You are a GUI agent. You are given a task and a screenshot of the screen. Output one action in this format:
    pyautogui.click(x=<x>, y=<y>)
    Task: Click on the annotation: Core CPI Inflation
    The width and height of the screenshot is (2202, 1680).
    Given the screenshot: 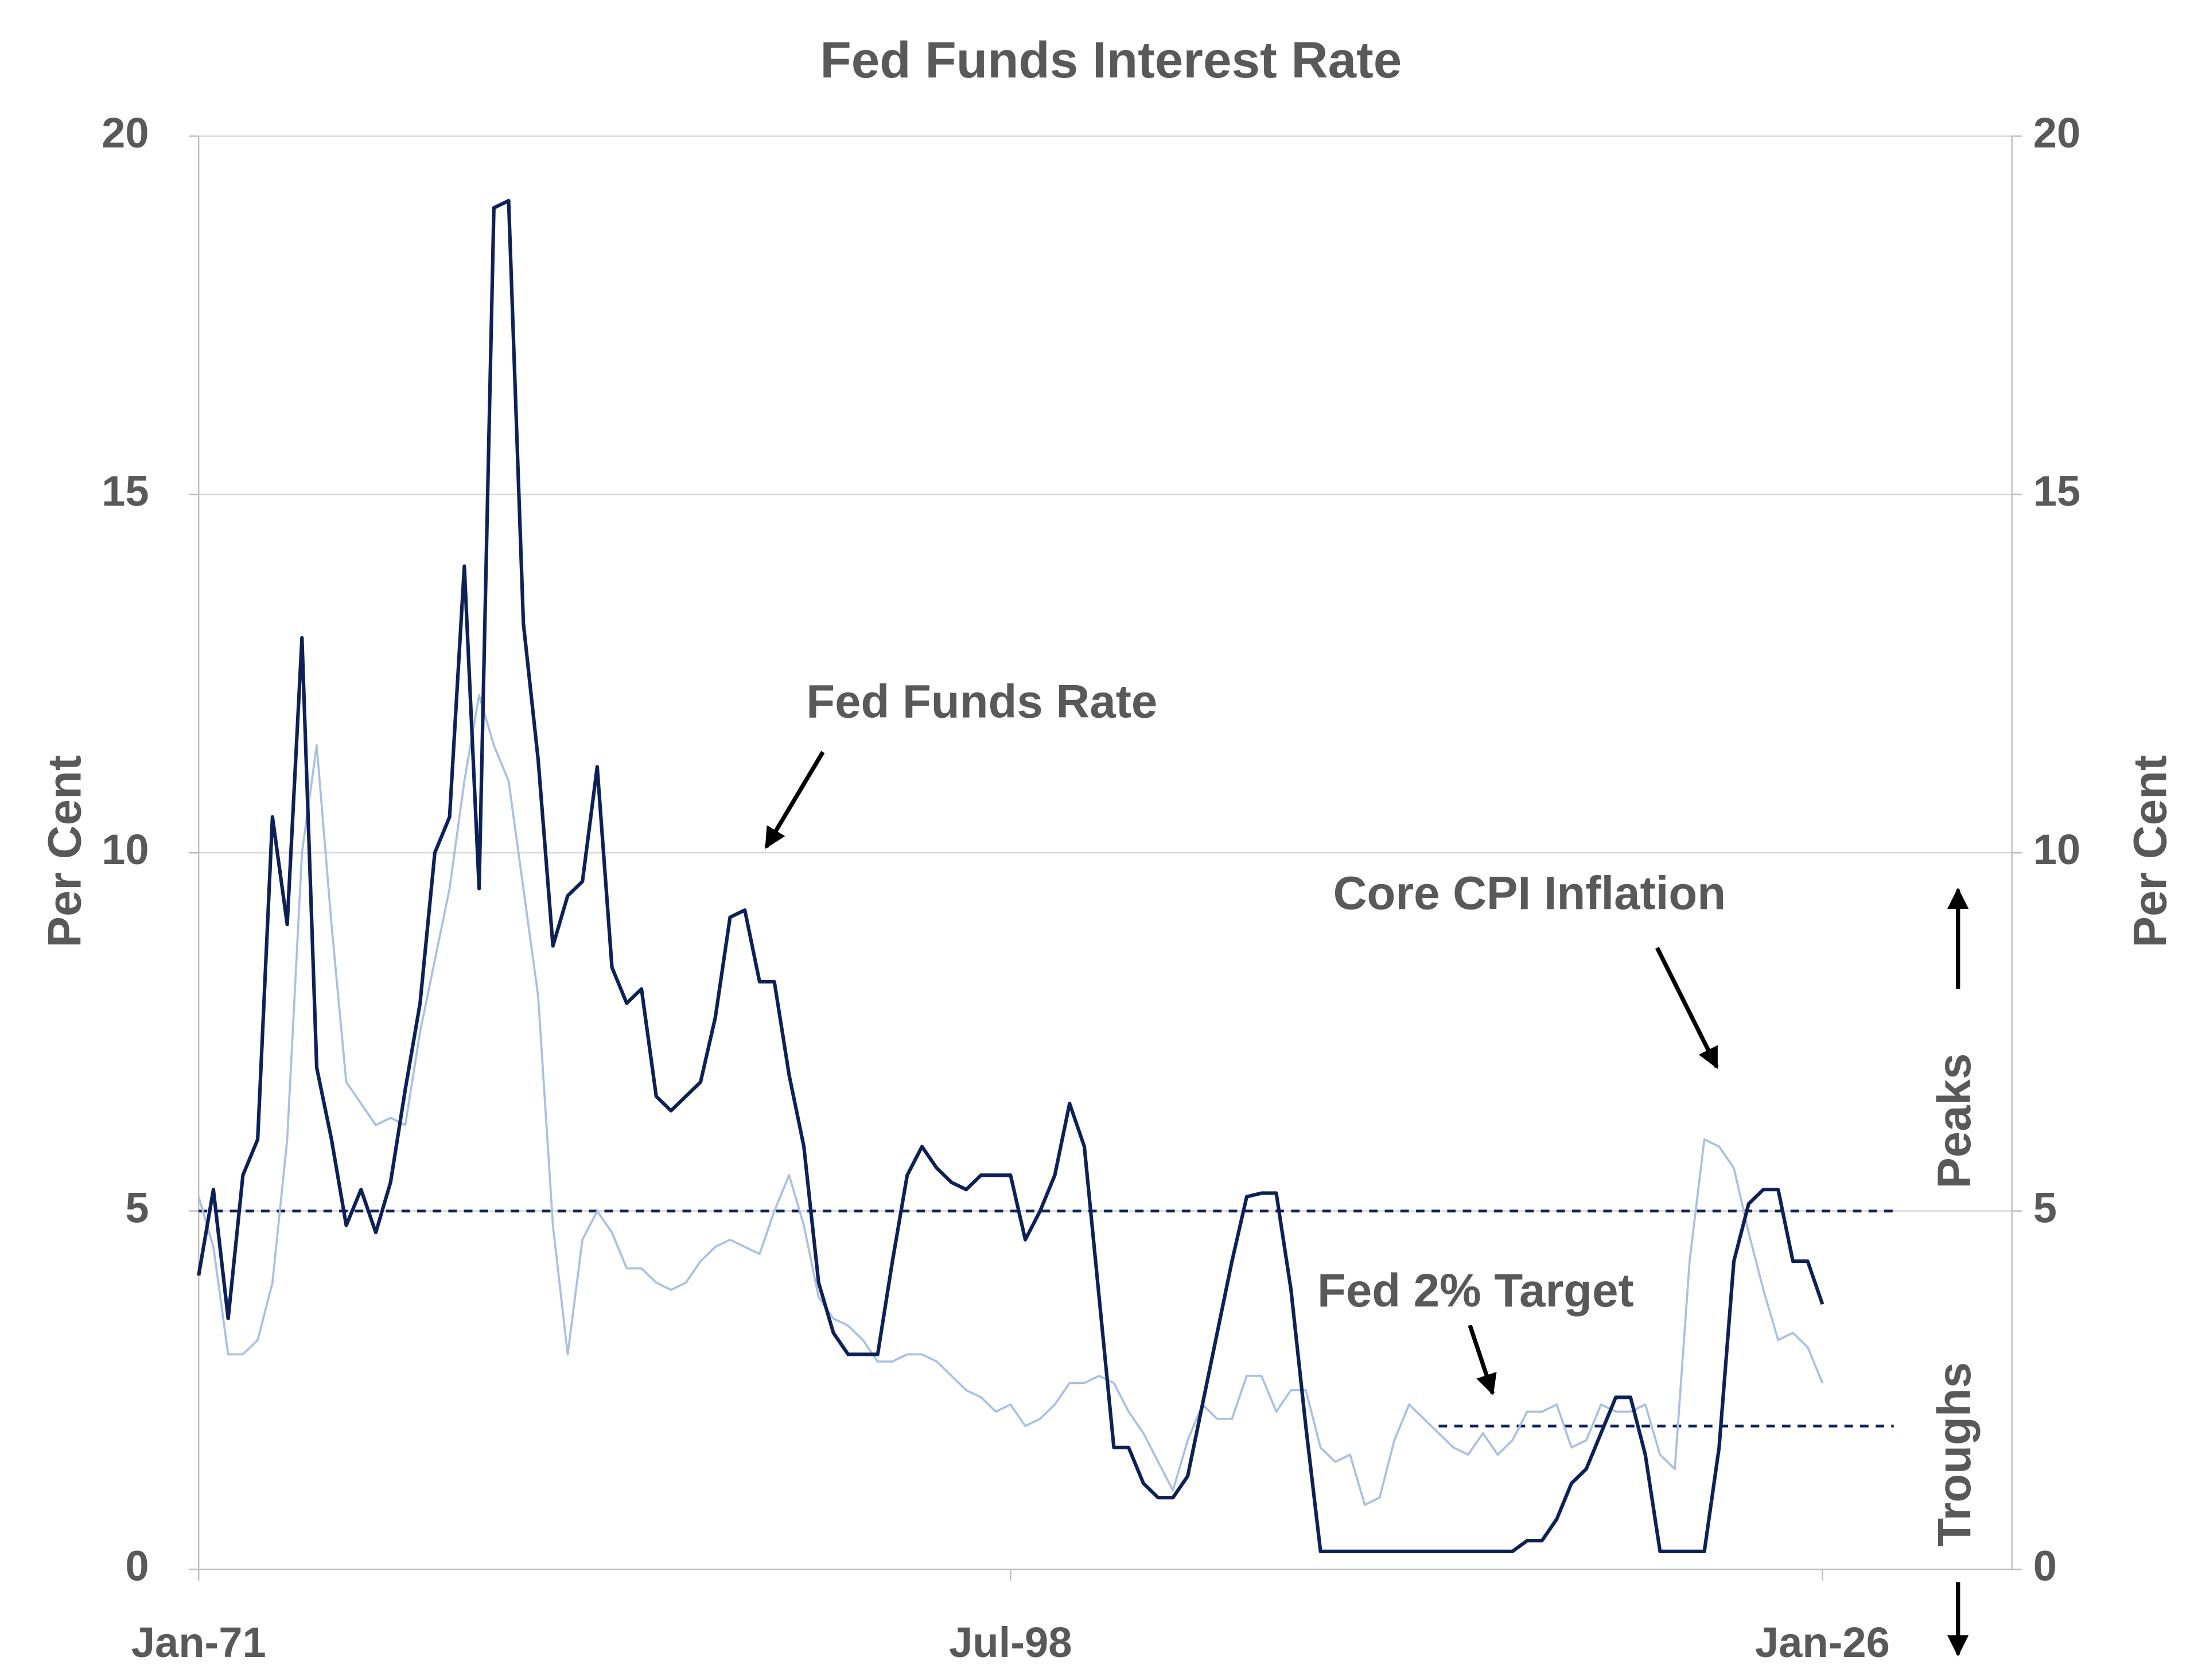 What is the action you would take?
    pyautogui.click(x=1529, y=893)
    